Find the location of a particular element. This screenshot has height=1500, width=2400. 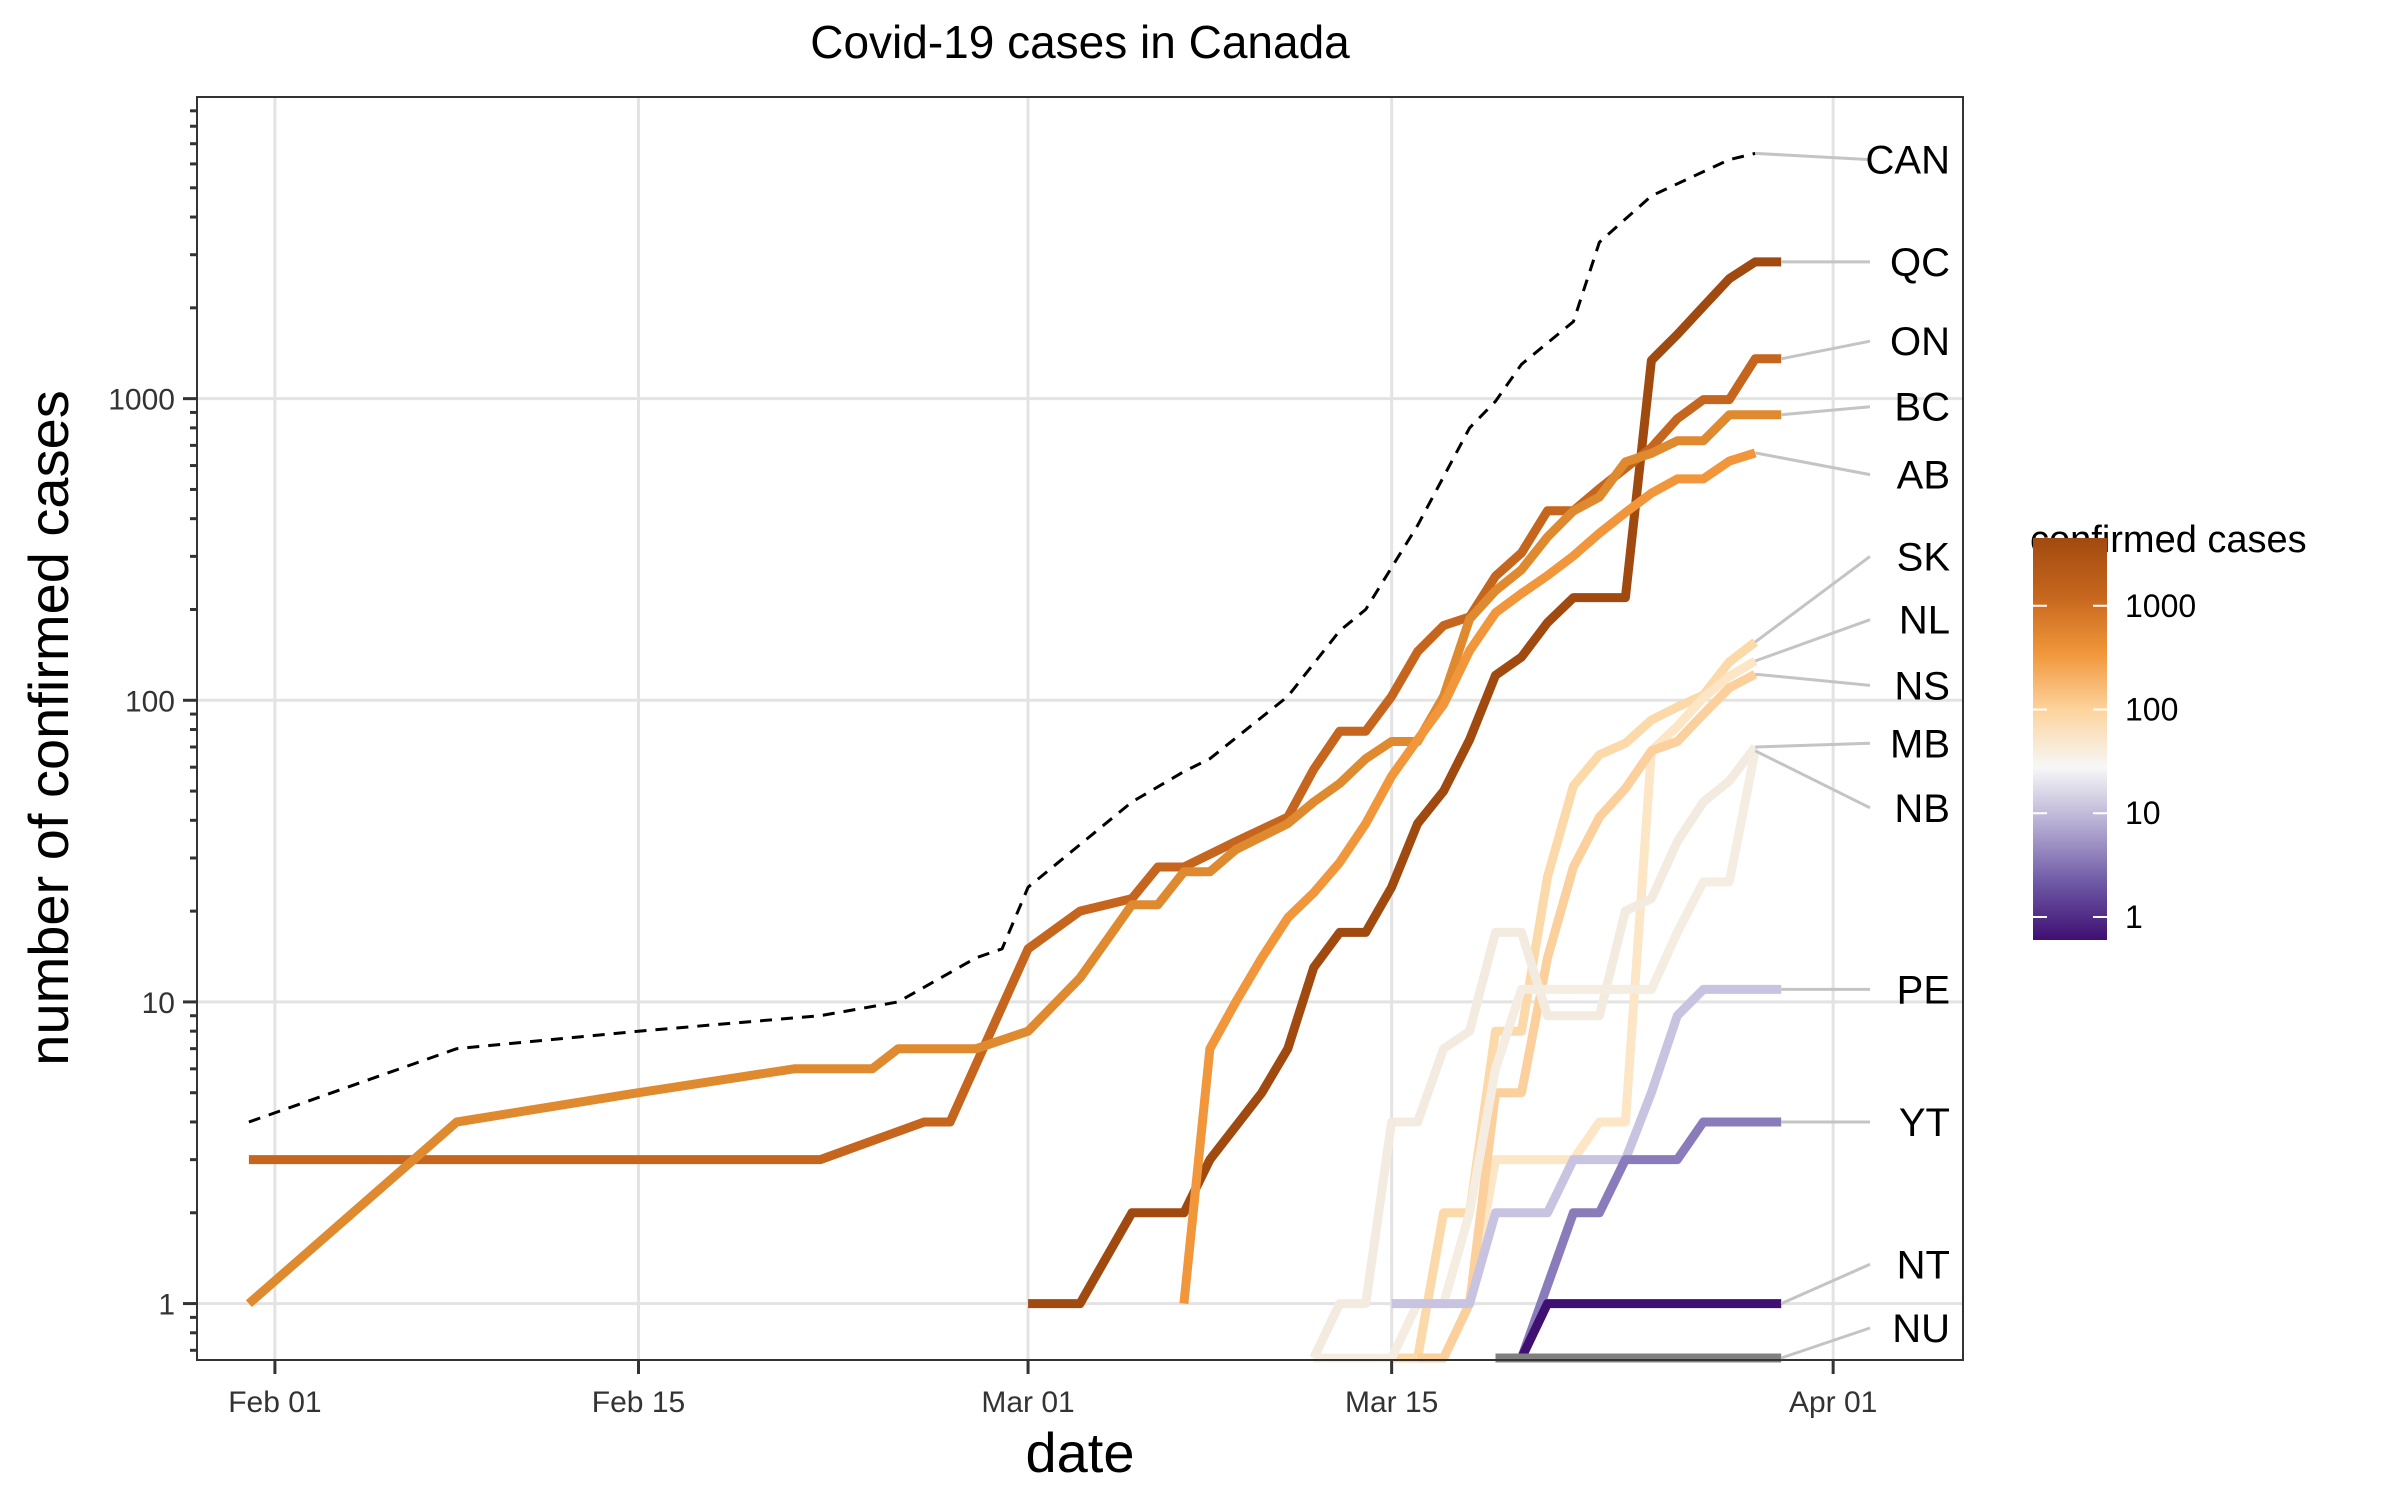

label-leader-can is located at coordinates (1813, 156).